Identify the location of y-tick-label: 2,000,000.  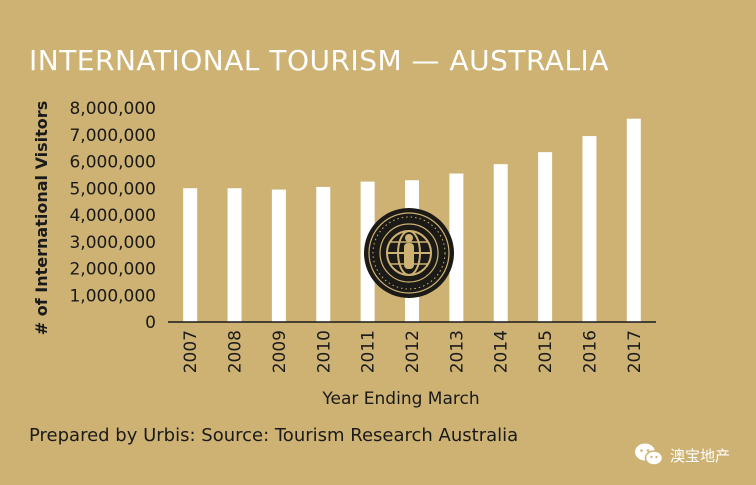
(112, 270).